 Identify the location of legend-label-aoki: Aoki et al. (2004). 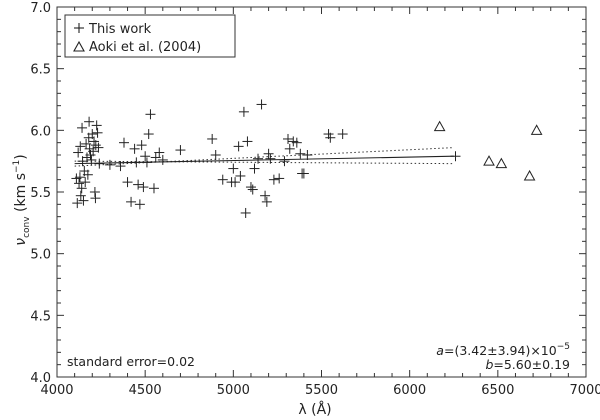
(145, 47).